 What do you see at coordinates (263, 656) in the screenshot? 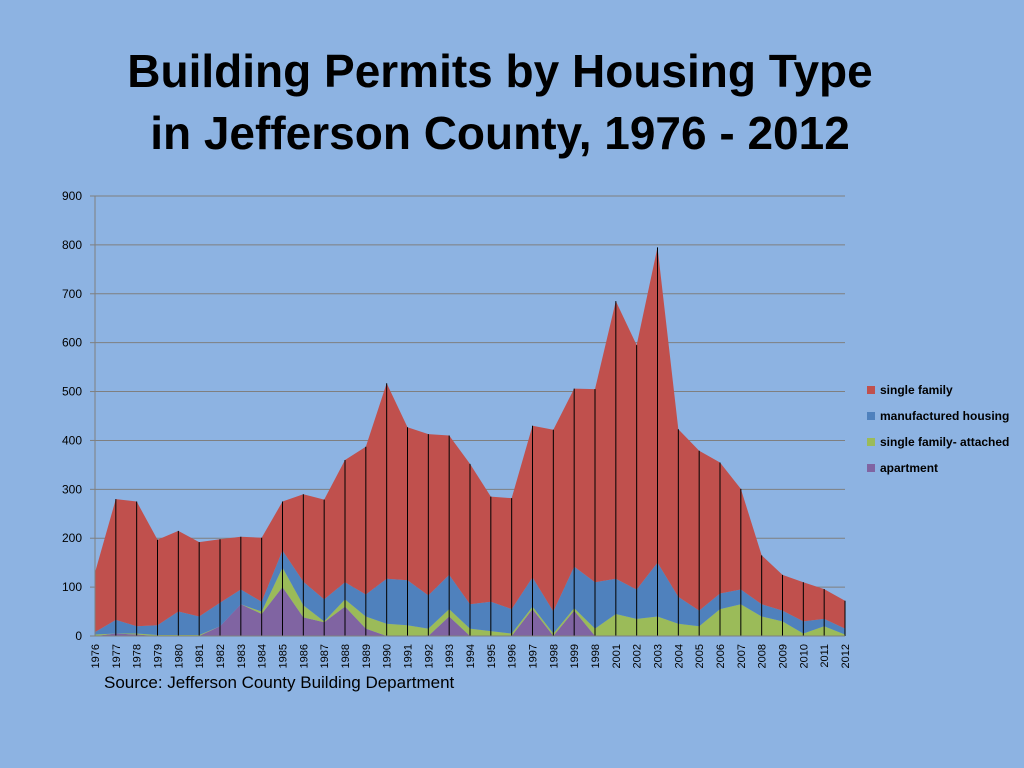
I see `x-tick-label: 1984` at bounding box center [263, 656].